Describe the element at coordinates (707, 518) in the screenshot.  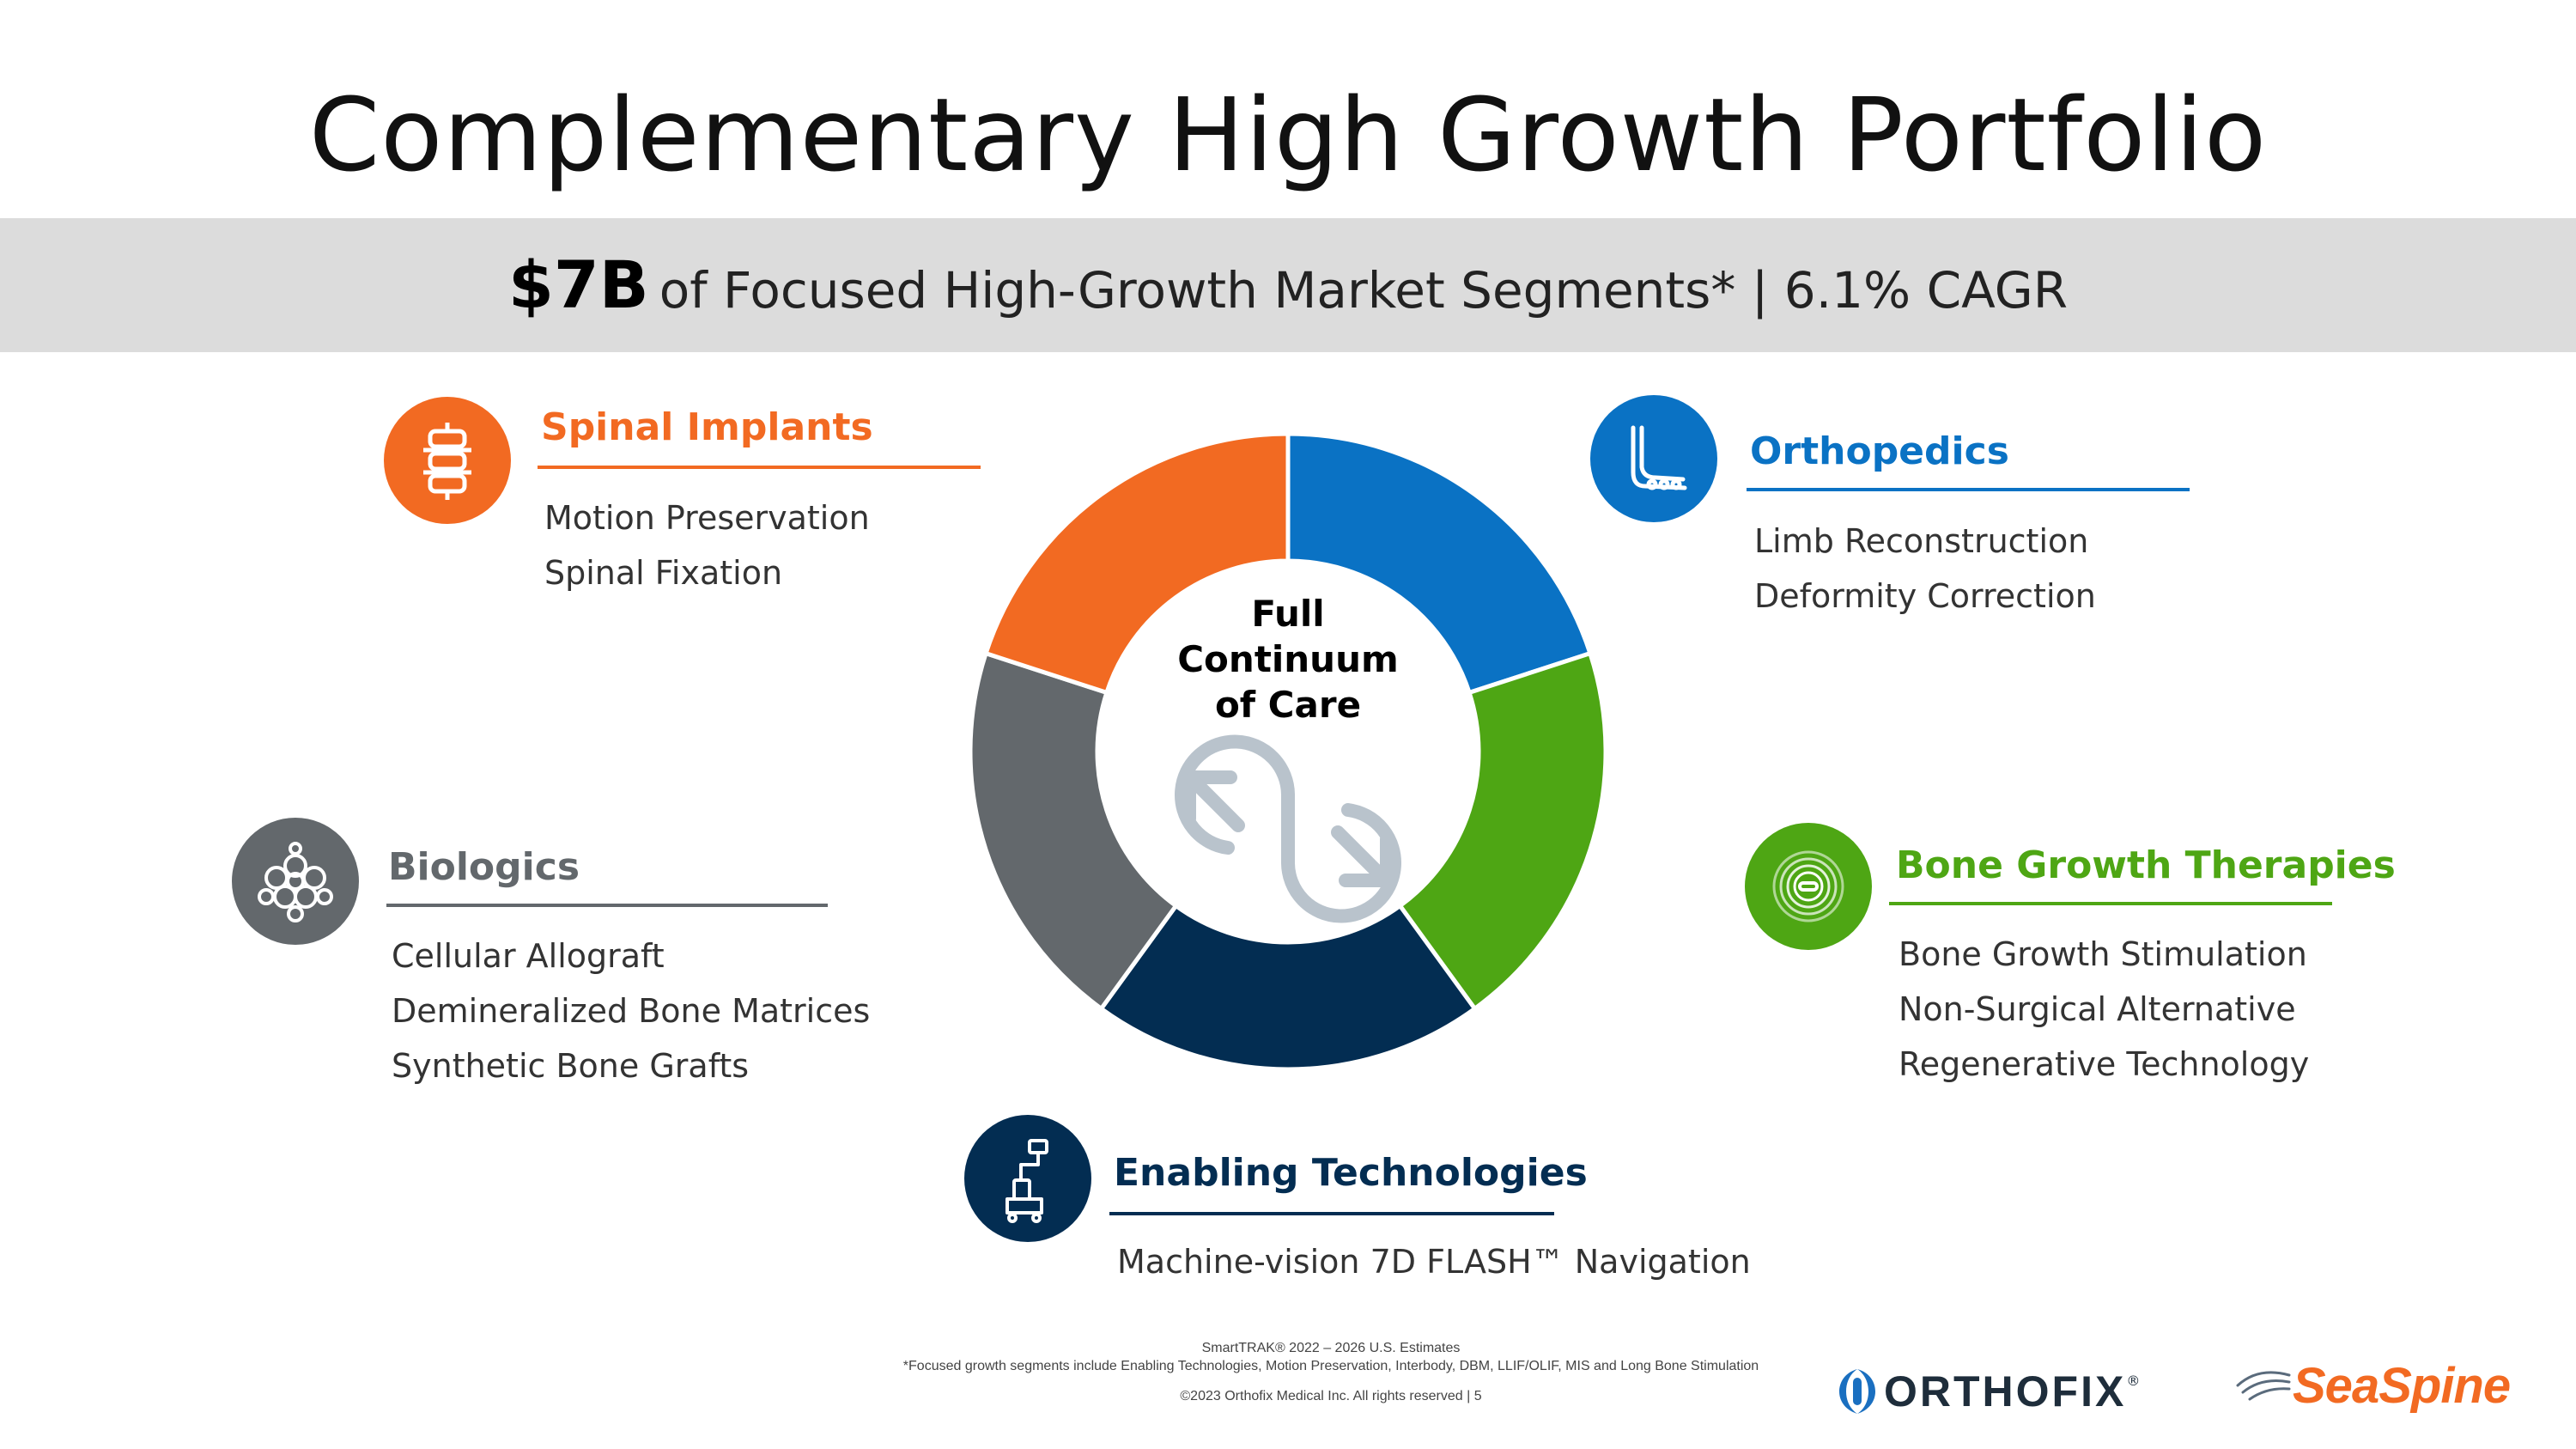
I see `spinal-implants-item: Motion Preservation` at that location.